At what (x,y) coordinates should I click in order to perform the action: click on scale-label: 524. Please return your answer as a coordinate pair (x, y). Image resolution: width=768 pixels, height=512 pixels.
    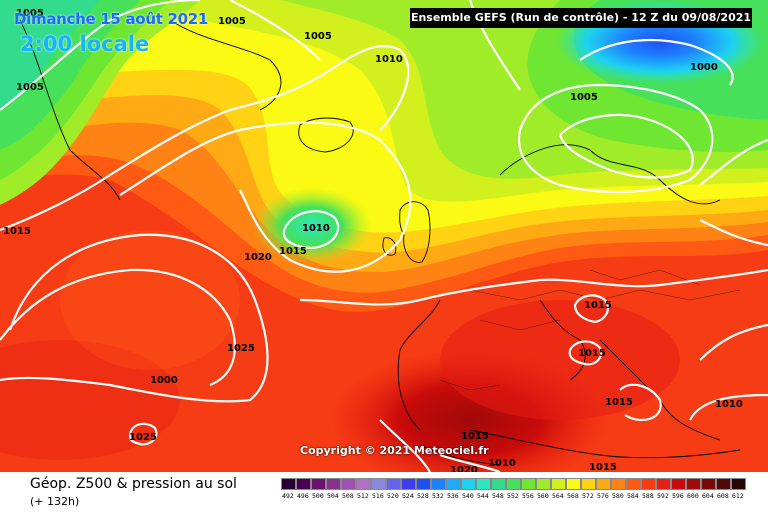
    Looking at the image, I should click on (408, 496).